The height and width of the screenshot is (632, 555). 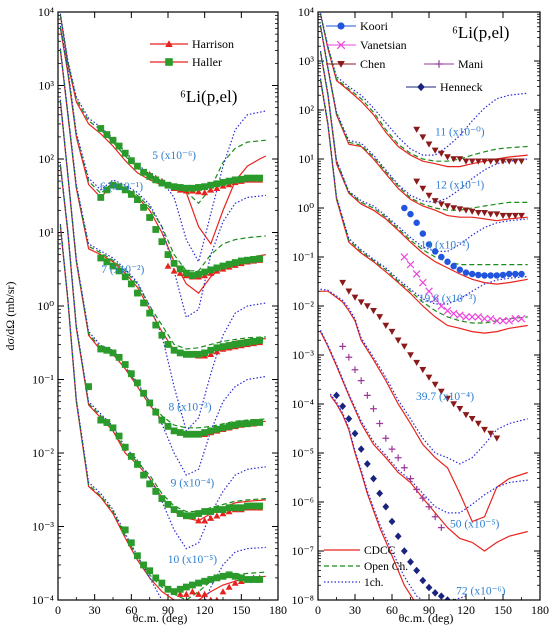 What do you see at coordinates (461, 87) in the screenshot?
I see `legend-label: Henneck` at bounding box center [461, 87].